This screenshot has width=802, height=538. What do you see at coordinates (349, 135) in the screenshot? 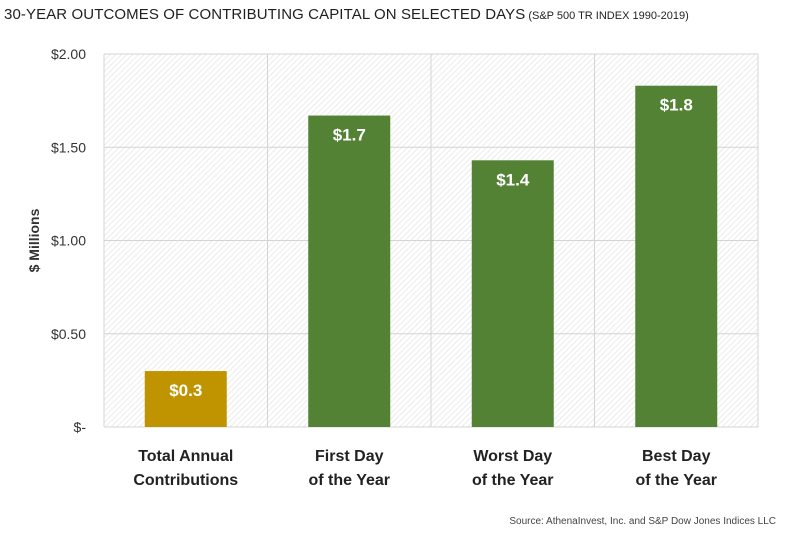
I see `bar-value-label: $1.7` at bounding box center [349, 135].